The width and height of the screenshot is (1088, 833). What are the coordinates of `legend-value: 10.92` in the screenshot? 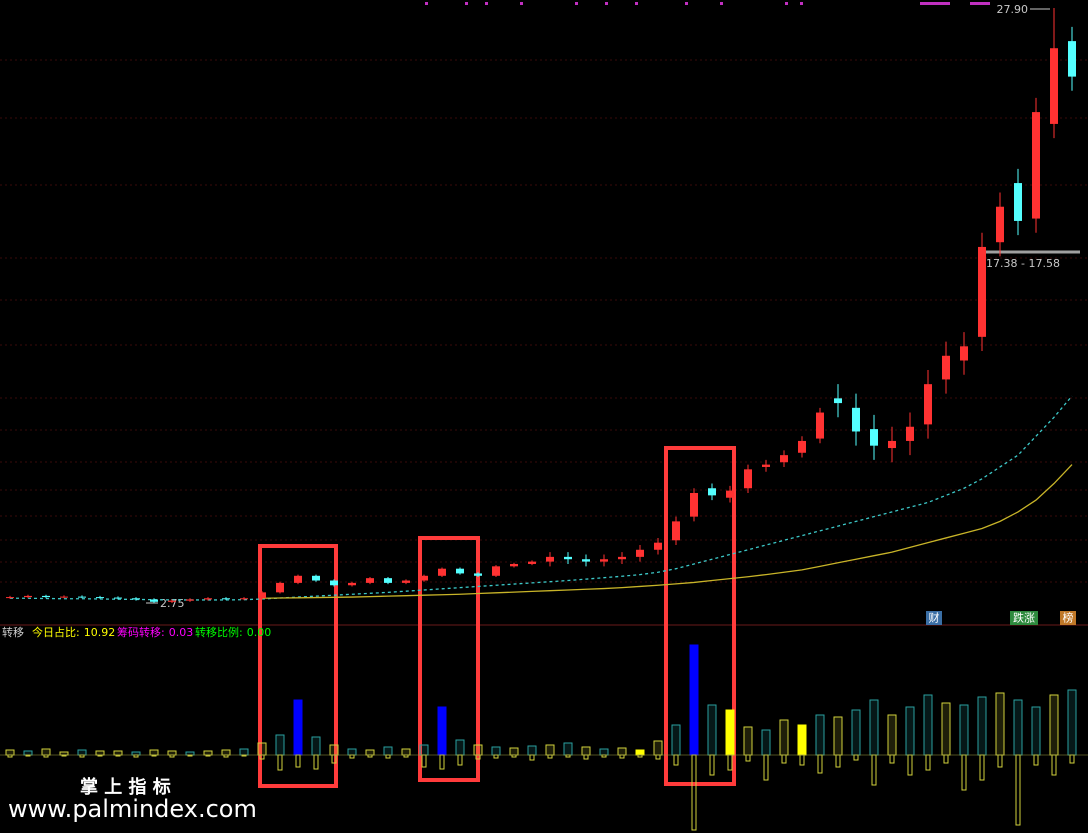 It's located at (100, 632).